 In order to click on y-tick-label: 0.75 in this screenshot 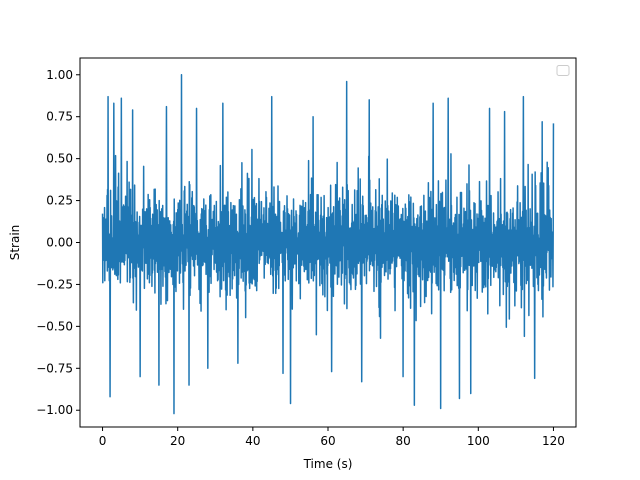, I will do `click(59, 117)`.